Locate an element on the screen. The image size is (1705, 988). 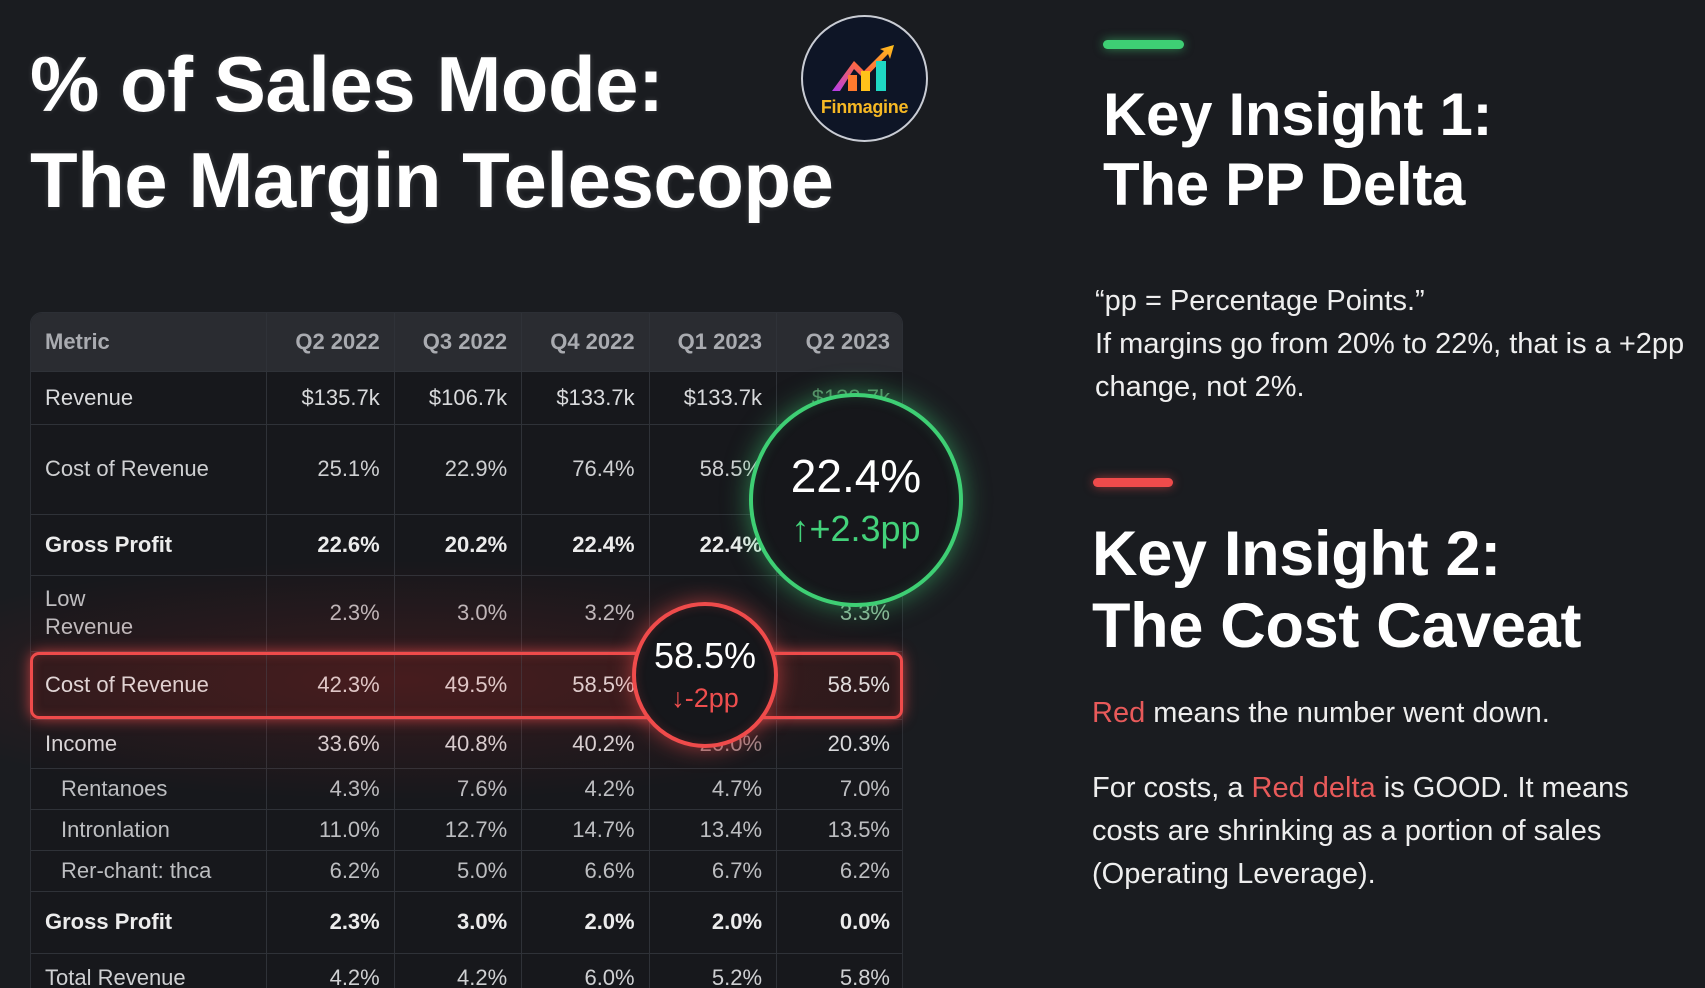
red-accent-bar is located at coordinates (1133, 482).